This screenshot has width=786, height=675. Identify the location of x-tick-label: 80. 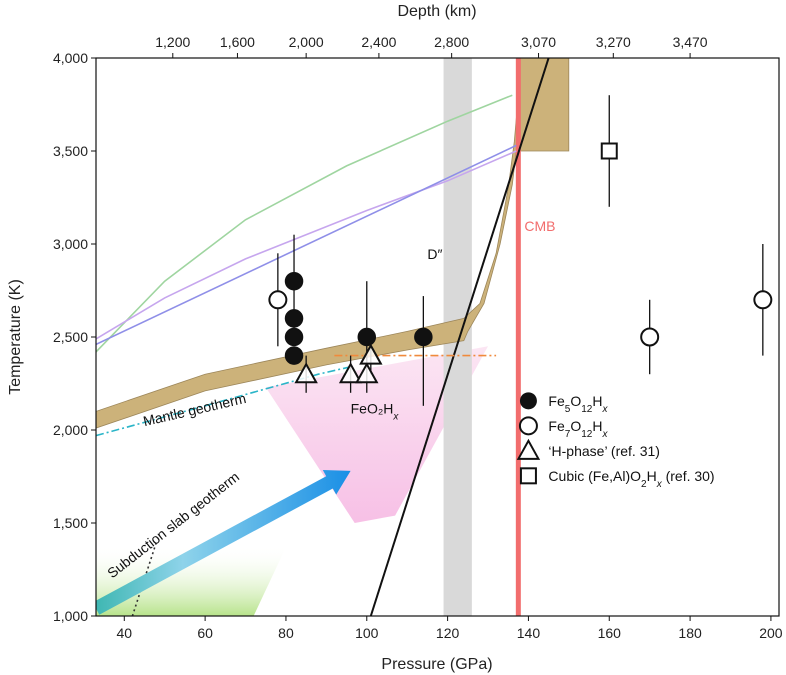
(286, 633).